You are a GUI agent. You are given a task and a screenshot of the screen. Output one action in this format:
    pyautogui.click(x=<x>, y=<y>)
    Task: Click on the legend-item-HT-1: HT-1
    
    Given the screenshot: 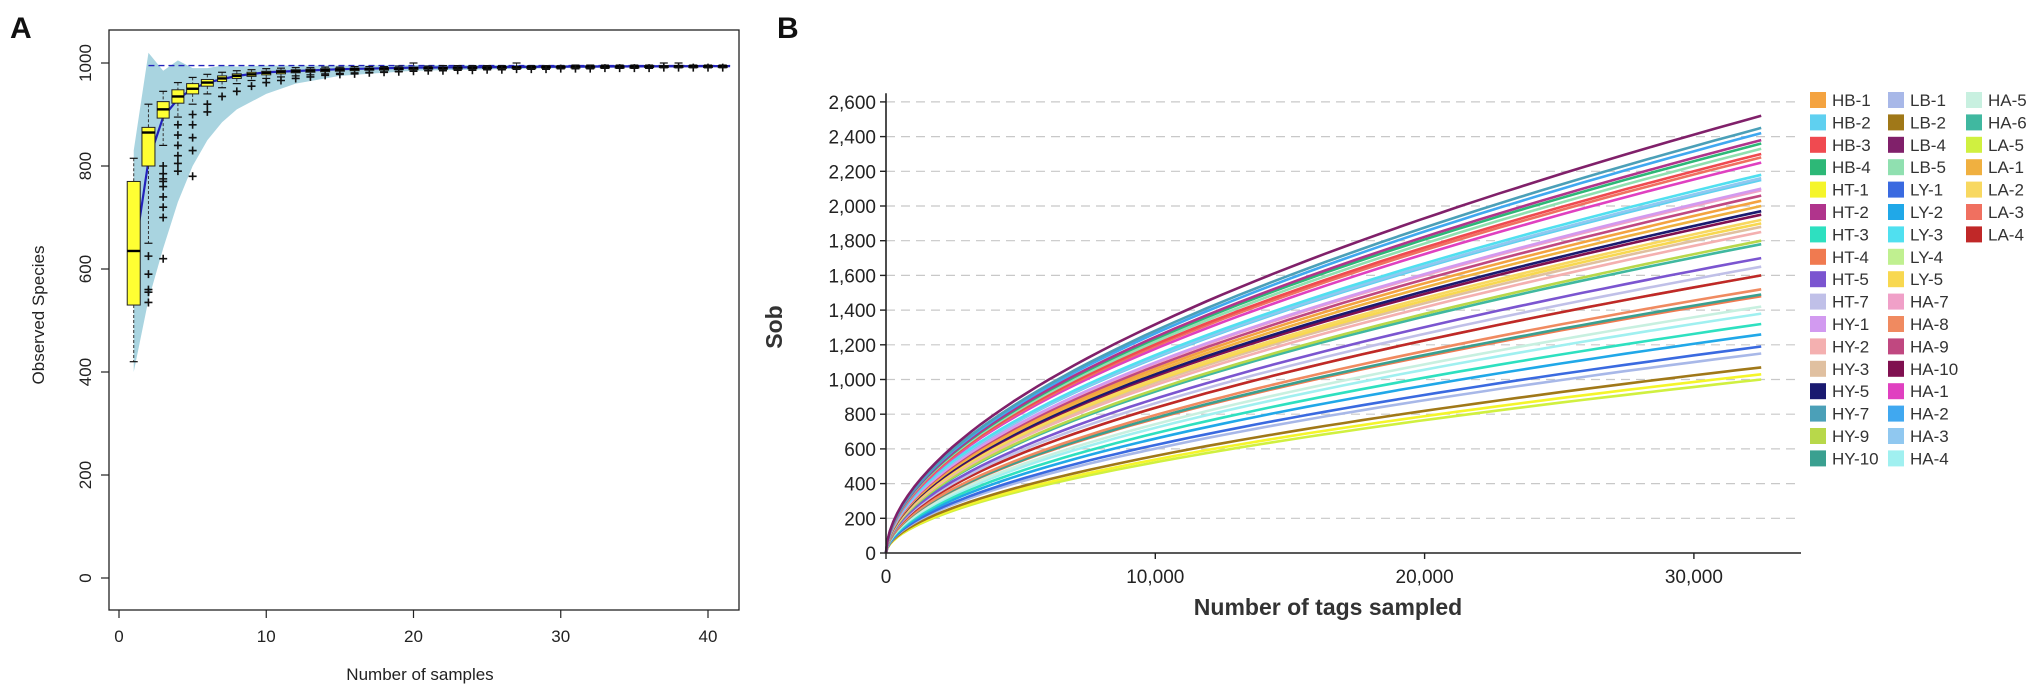 What is the action you would take?
    pyautogui.click(x=1839, y=190)
    